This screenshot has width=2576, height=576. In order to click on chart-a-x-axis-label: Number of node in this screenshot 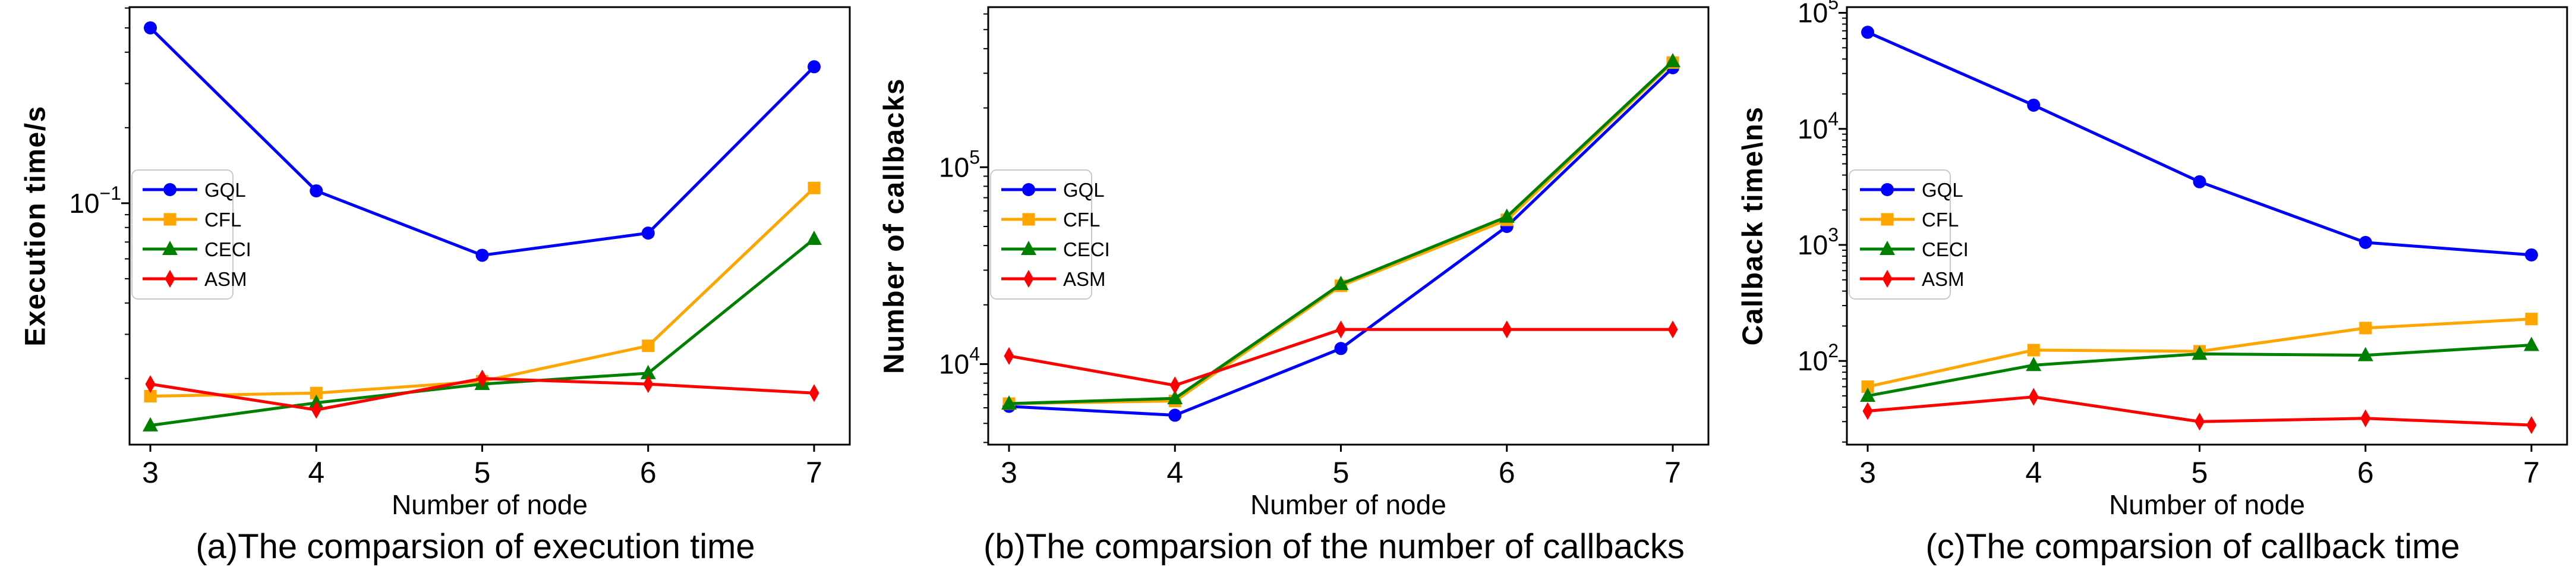, I will do `click(490, 504)`.